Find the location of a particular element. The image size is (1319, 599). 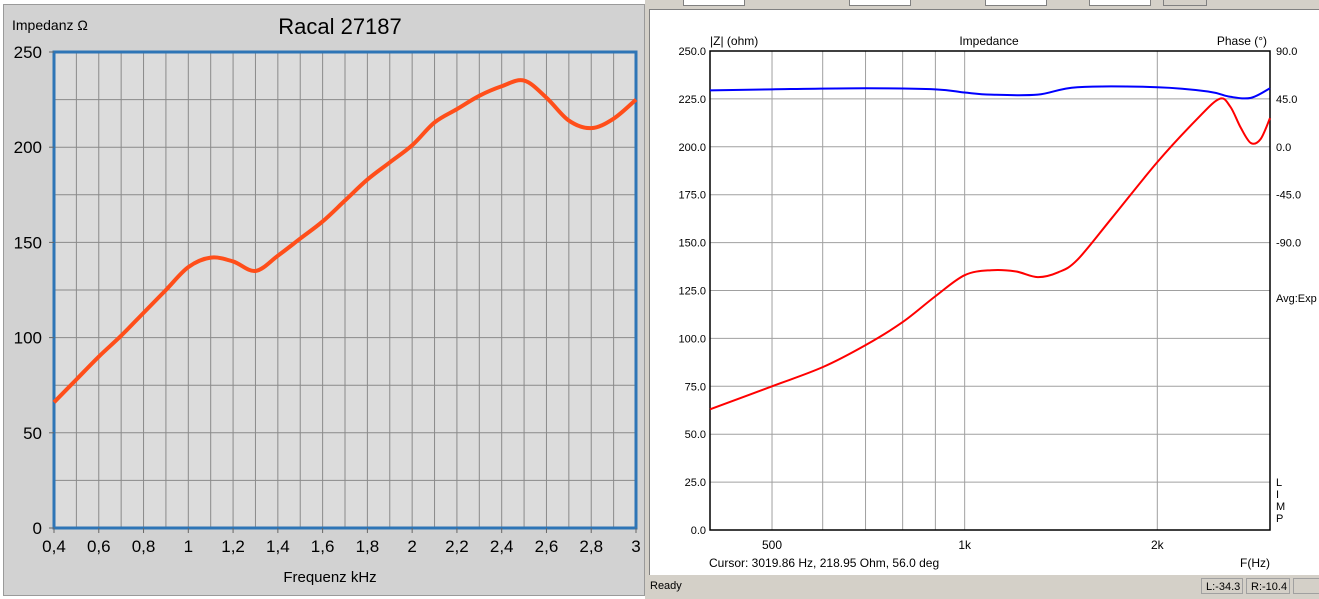

limp-letter: L is located at coordinates (1279, 483).